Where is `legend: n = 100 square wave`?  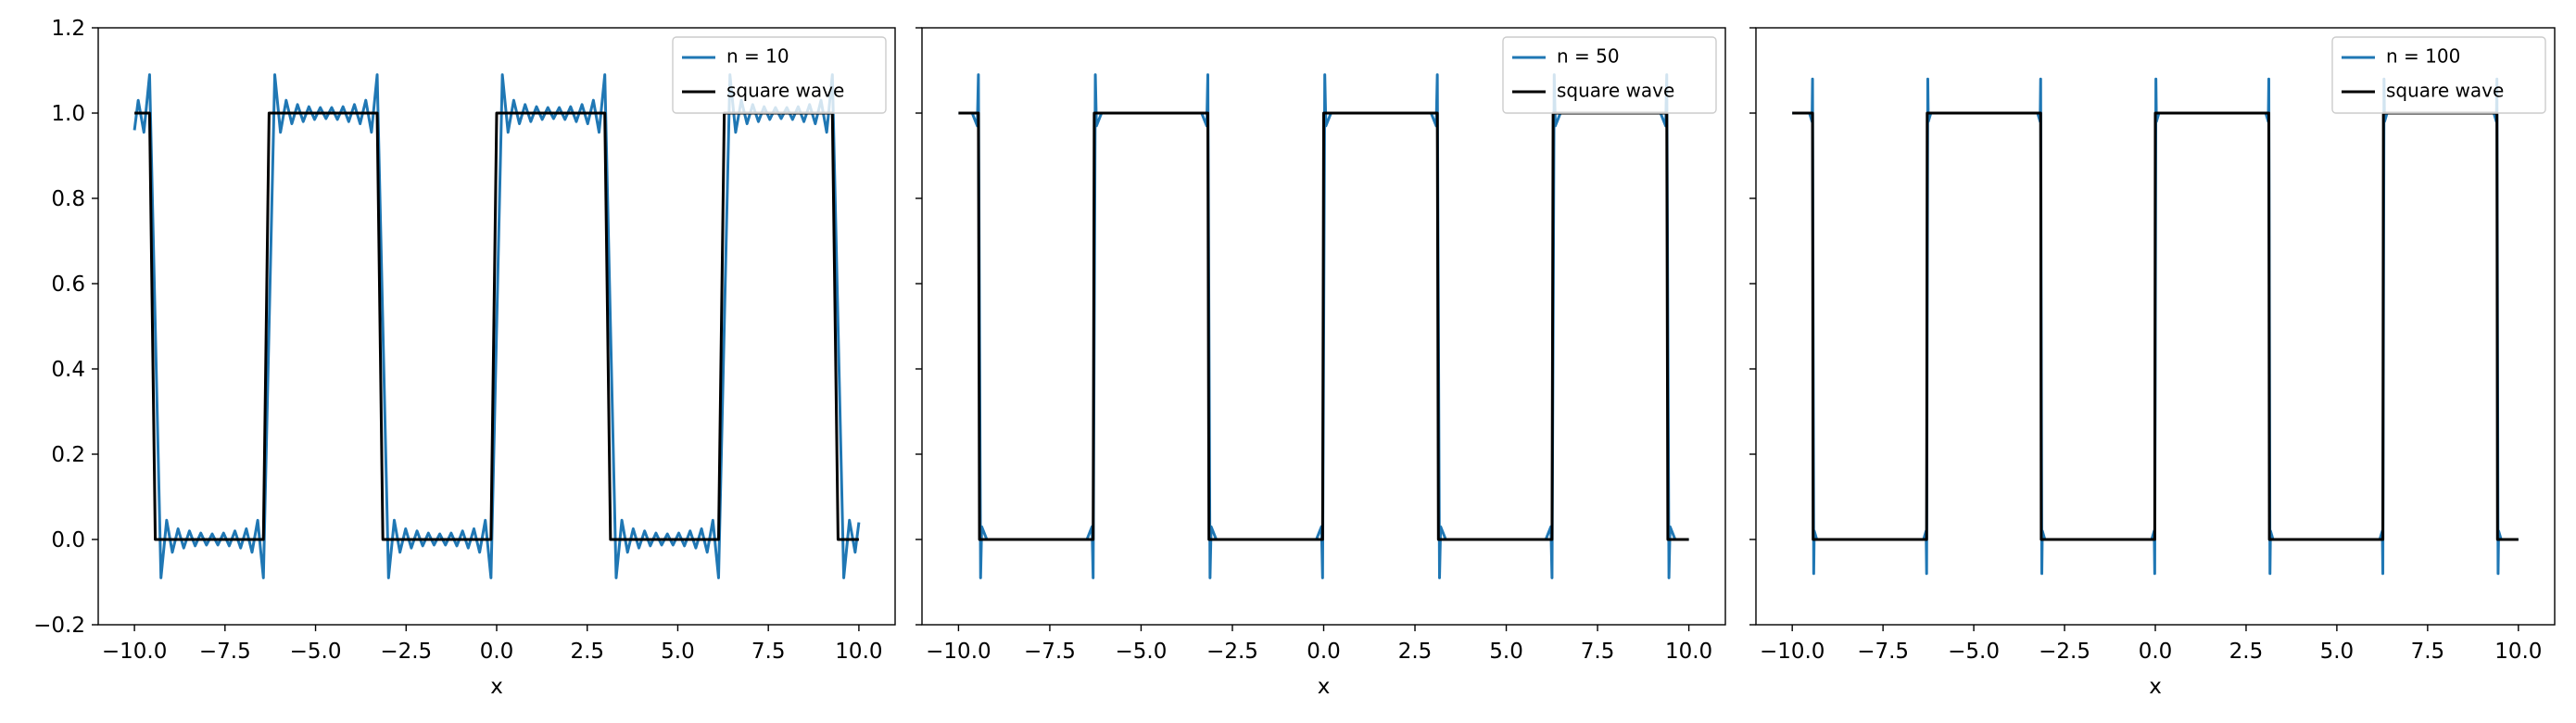 legend: n = 100 square wave is located at coordinates (2438, 75).